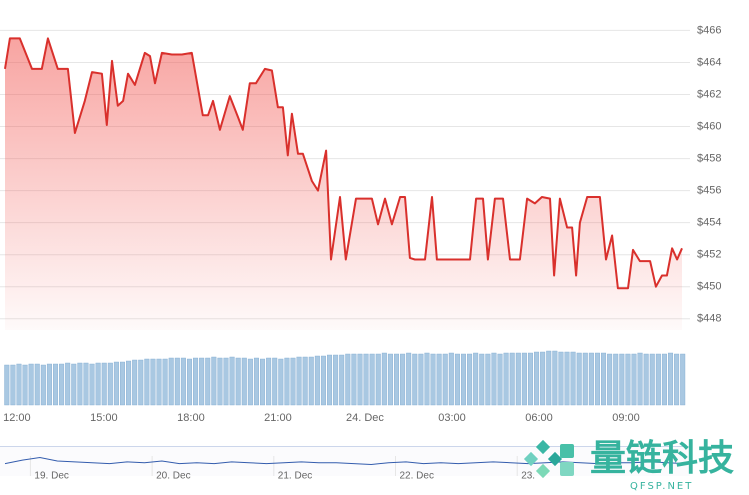  What do you see at coordinates (365, 418) in the screenshot?
I see `x-tick-label: 24. Dec` at bounding box center [365, 418].